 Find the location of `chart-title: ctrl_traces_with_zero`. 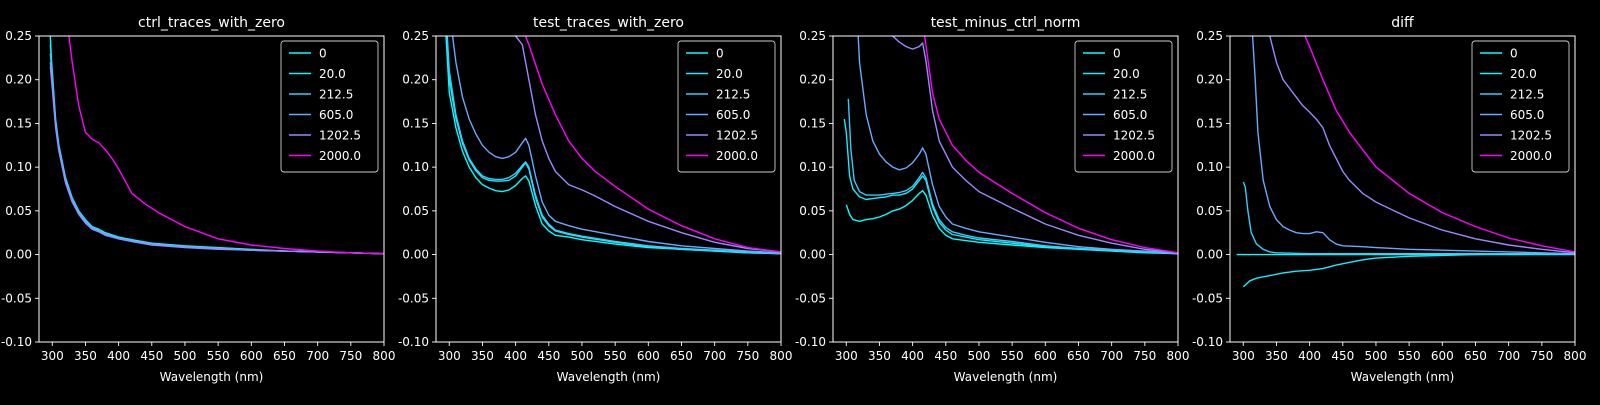

chart-title: ctrl_traces_with_zero is located at coordinates (211, 23).